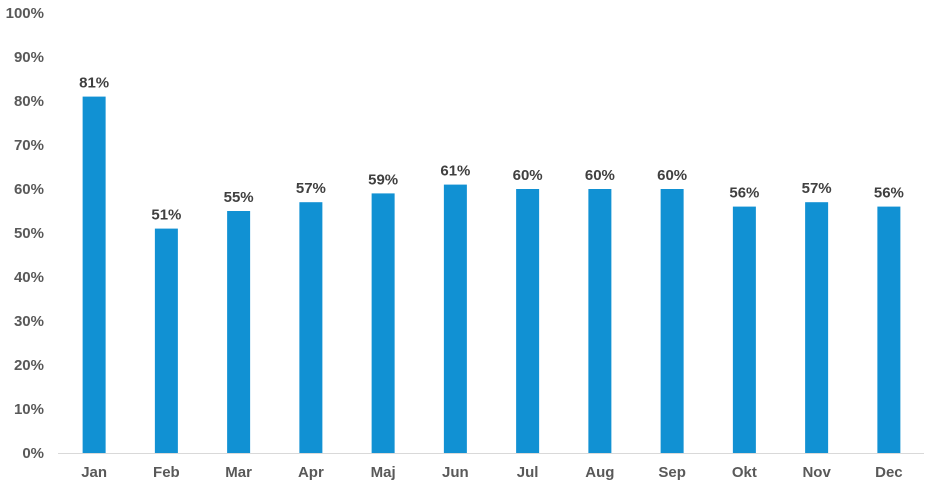 The image size is (925, 489). I want to click on bar-sep, so click(672, 321).